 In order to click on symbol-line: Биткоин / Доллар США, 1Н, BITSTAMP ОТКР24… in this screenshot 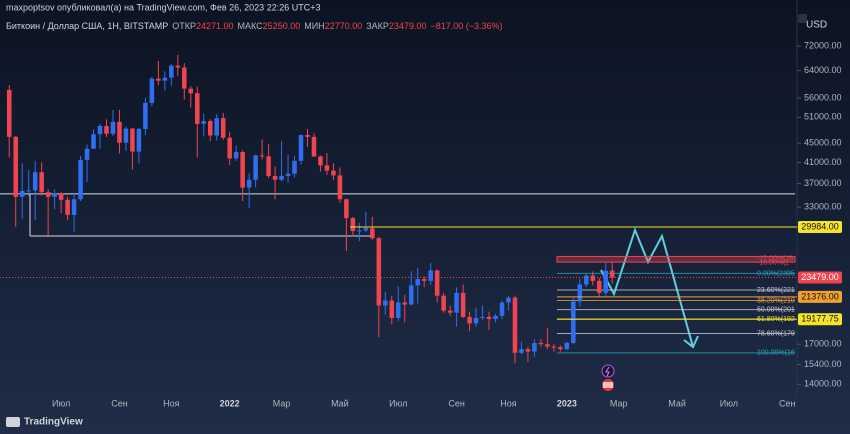, I will do `click(254, 26)`.